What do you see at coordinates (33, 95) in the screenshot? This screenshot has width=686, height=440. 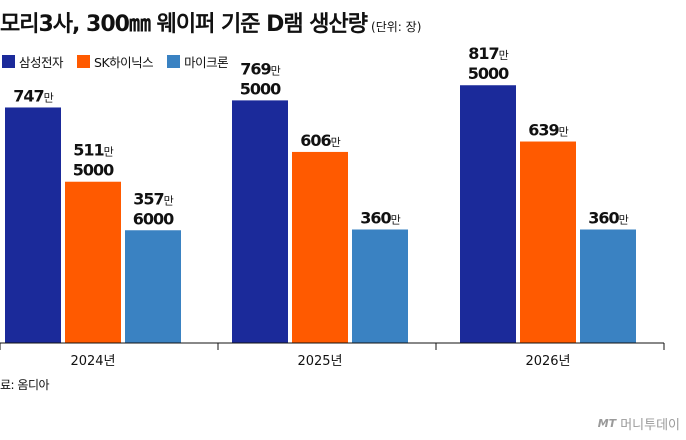 I see `data-label-2024년-삼성전자-0: 747만` at bounding box center [33, 95].